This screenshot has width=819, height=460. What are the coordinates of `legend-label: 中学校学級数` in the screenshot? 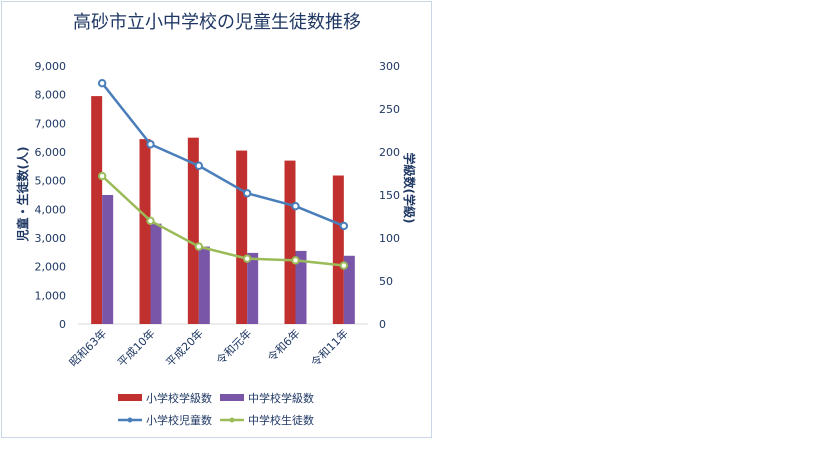 It's located at (281, 398).